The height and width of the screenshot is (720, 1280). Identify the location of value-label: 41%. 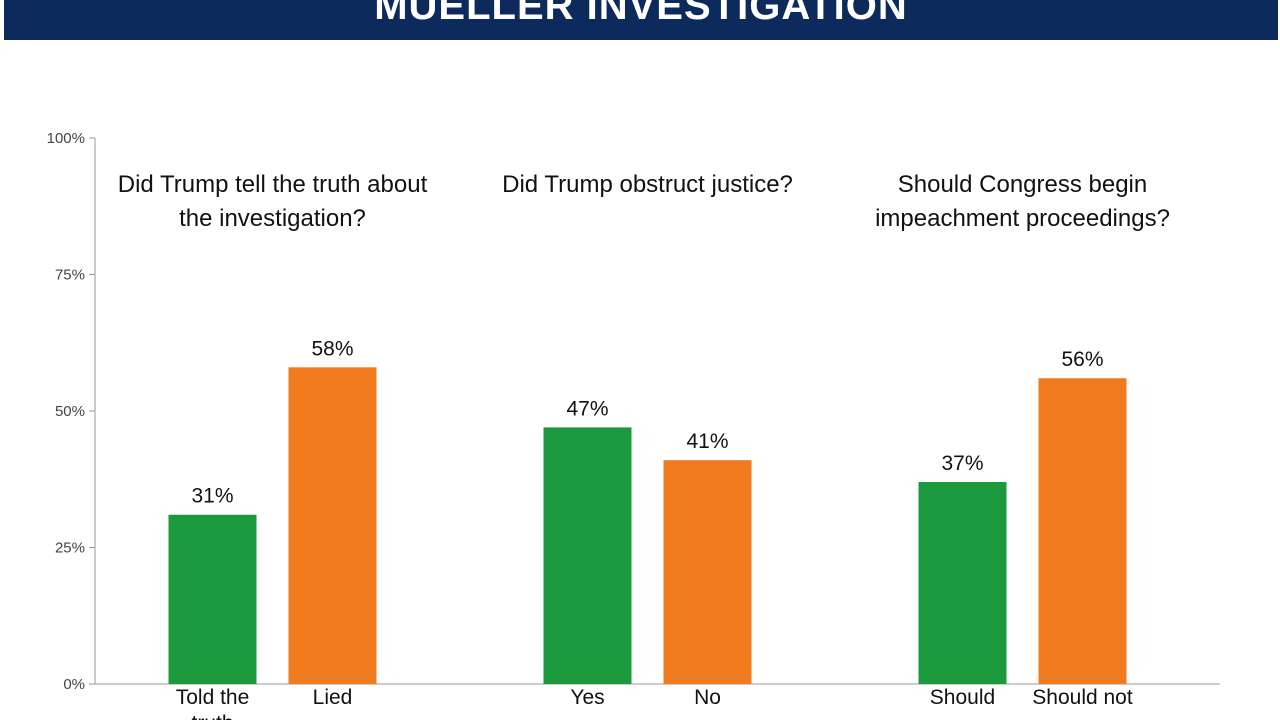
(707, 441).